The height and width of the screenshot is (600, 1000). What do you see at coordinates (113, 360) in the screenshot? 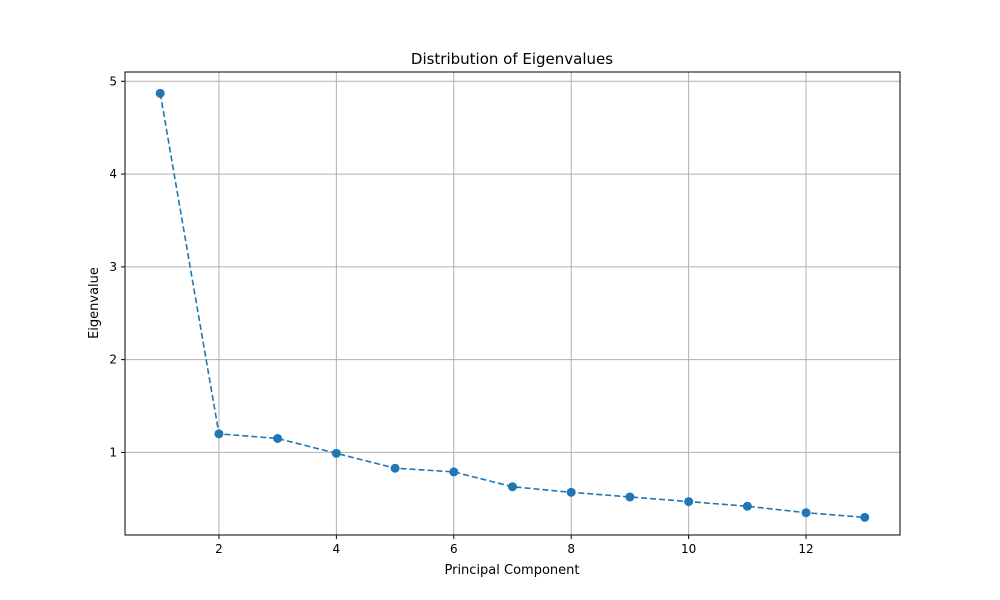
I see `y-tick-label: 2` at bounding box center [113, 360].